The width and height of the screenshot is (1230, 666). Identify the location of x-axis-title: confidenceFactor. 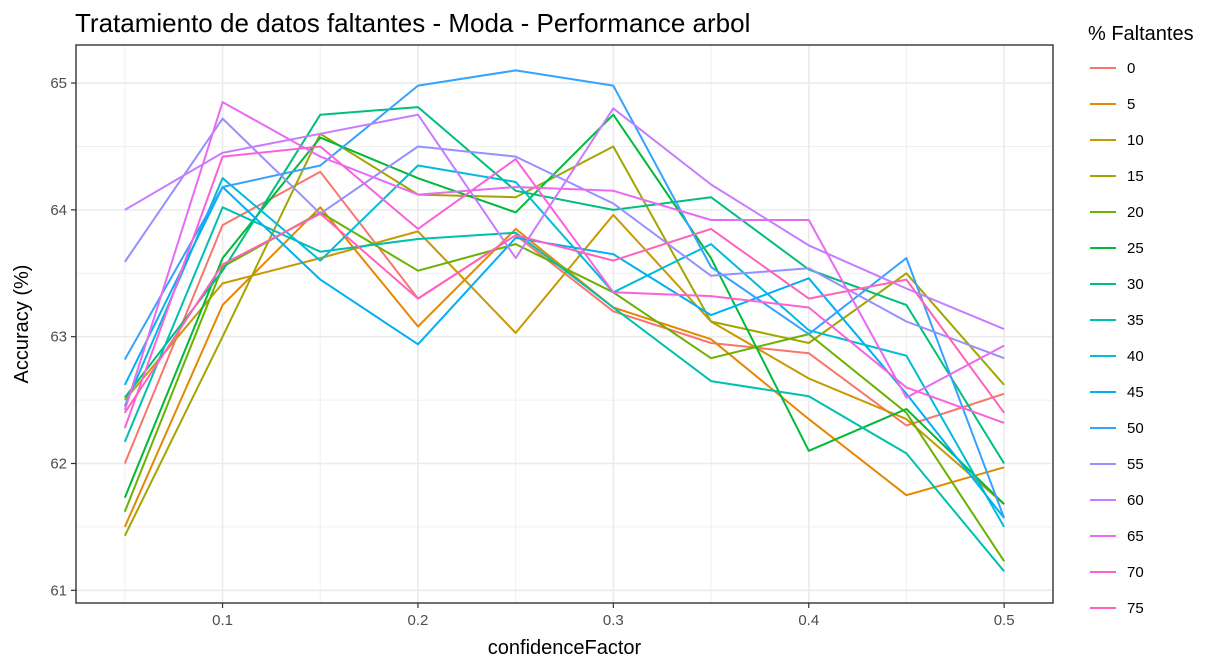
(565, 648).